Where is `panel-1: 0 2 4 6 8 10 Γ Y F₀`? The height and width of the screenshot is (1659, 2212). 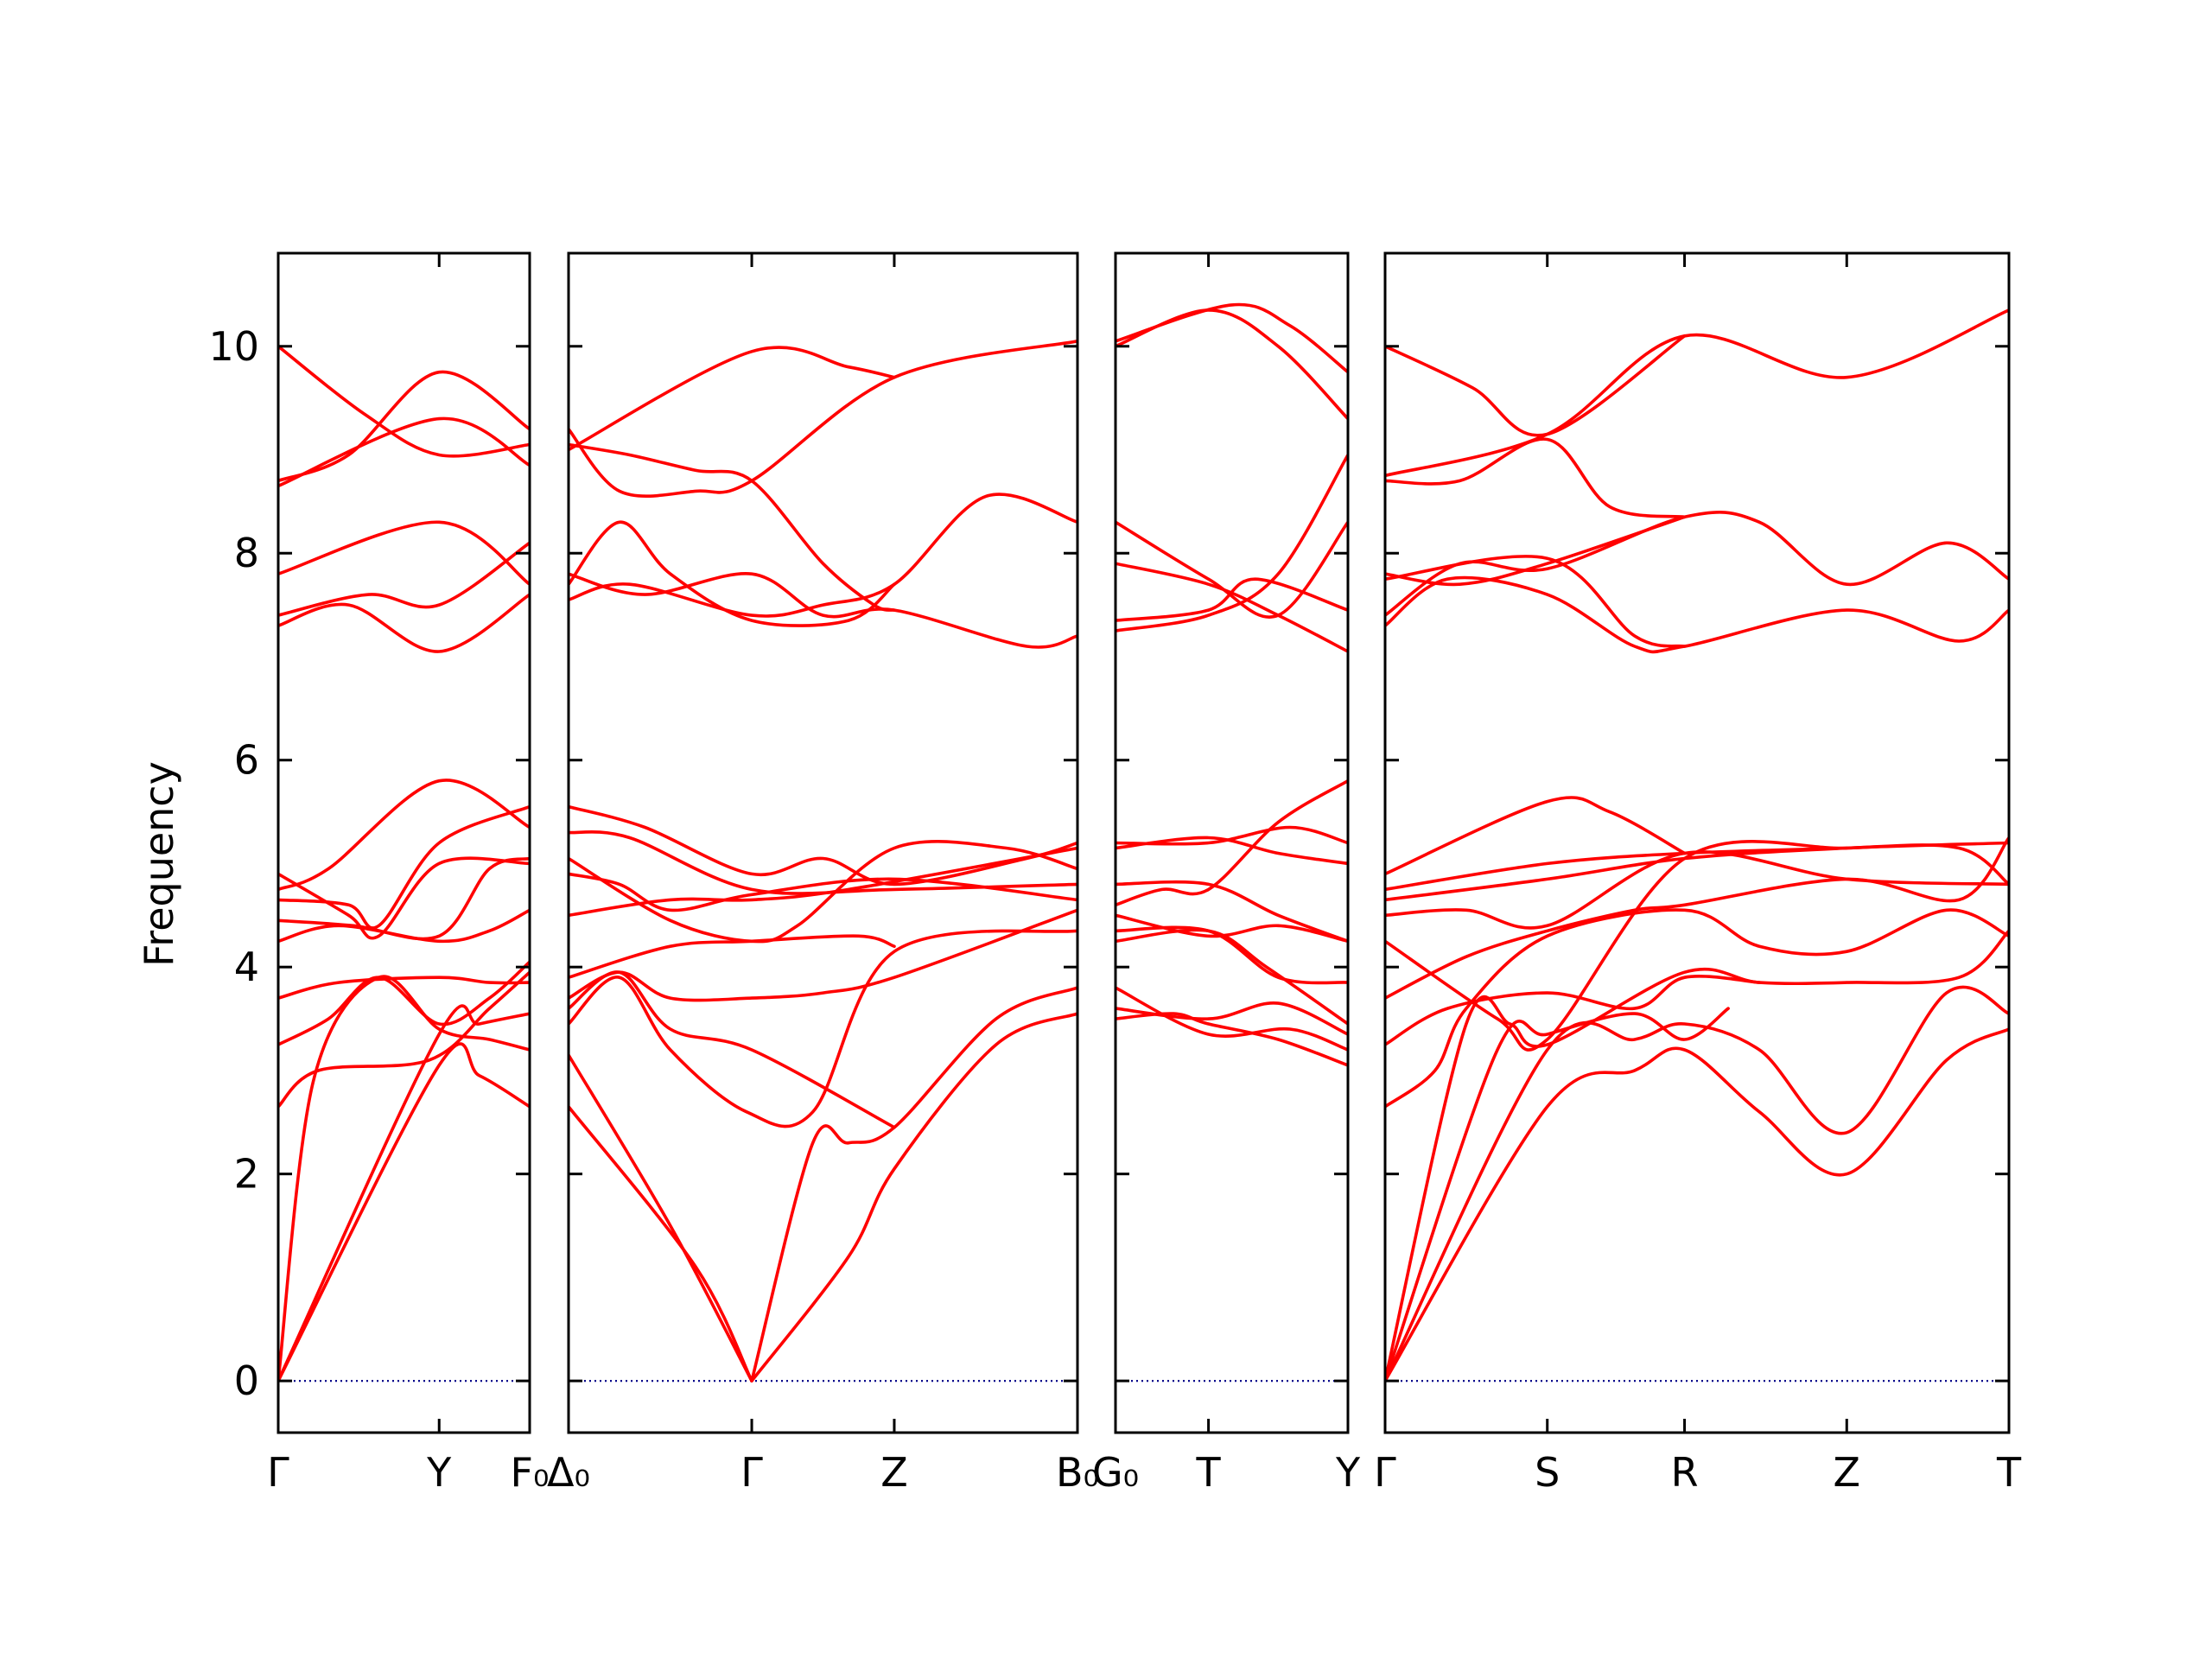
panel-1: 0 2 4 6 8 10 Γ Y F₀ is located at coordinates (379, 873).